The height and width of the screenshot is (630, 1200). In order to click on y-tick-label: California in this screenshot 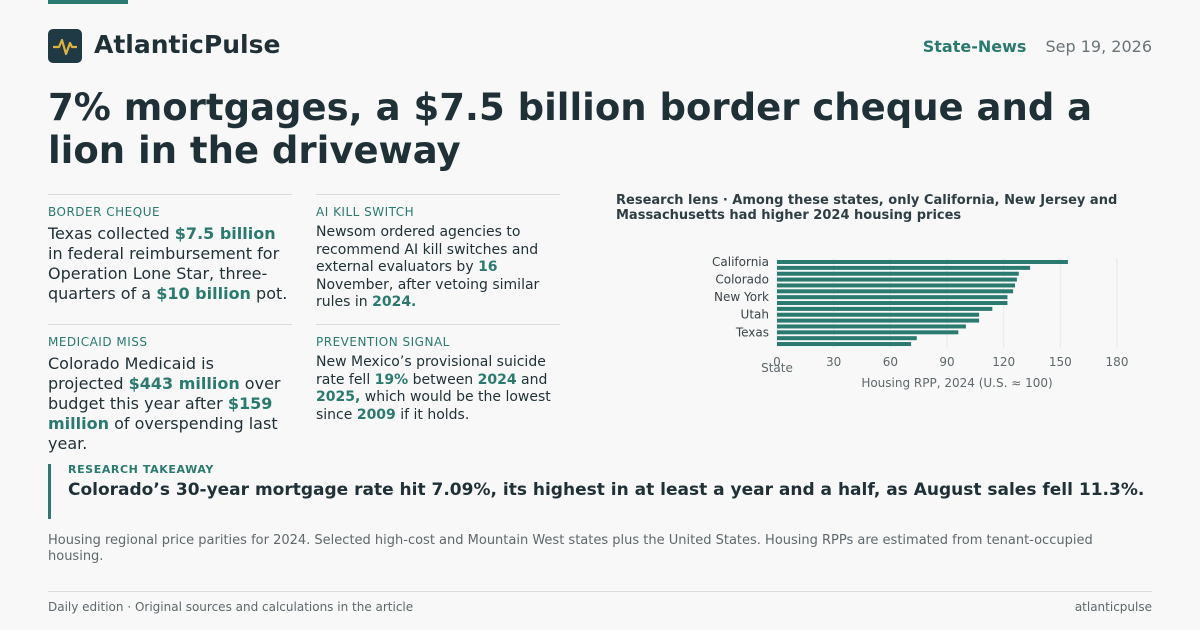, I will do `click(740, 262)`.